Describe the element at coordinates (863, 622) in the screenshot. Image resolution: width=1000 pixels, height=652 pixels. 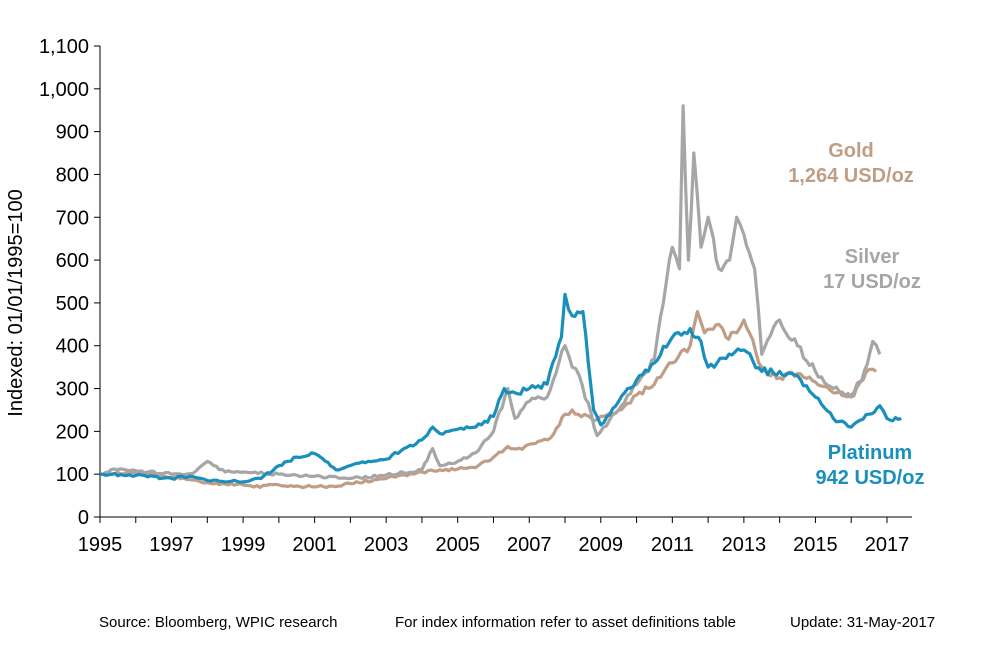
I see `update-date: Update: 31-May-2017` at that location.